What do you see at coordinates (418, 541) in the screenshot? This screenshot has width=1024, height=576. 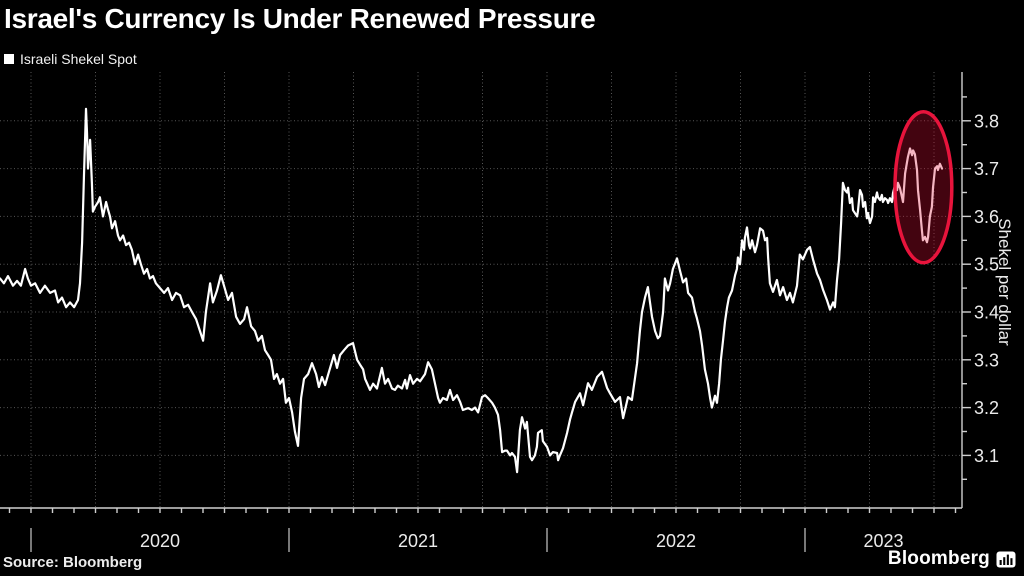 I see `x-tick-label: 2021` at bounding box center [418, 541].